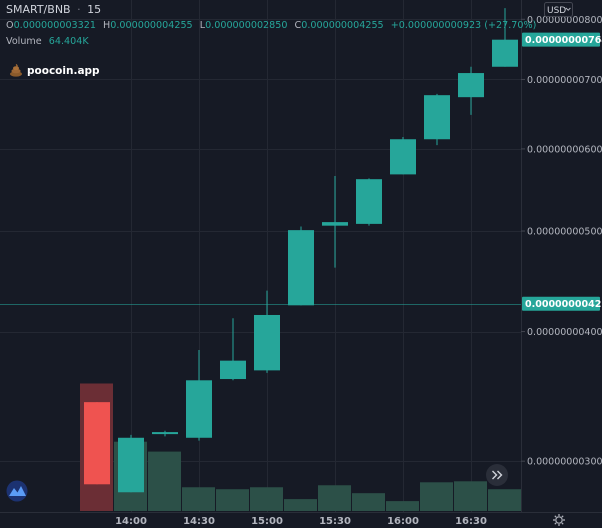 The image size is (602, 528). I want to click on volume-value: 64.404K, so click(69, 41).